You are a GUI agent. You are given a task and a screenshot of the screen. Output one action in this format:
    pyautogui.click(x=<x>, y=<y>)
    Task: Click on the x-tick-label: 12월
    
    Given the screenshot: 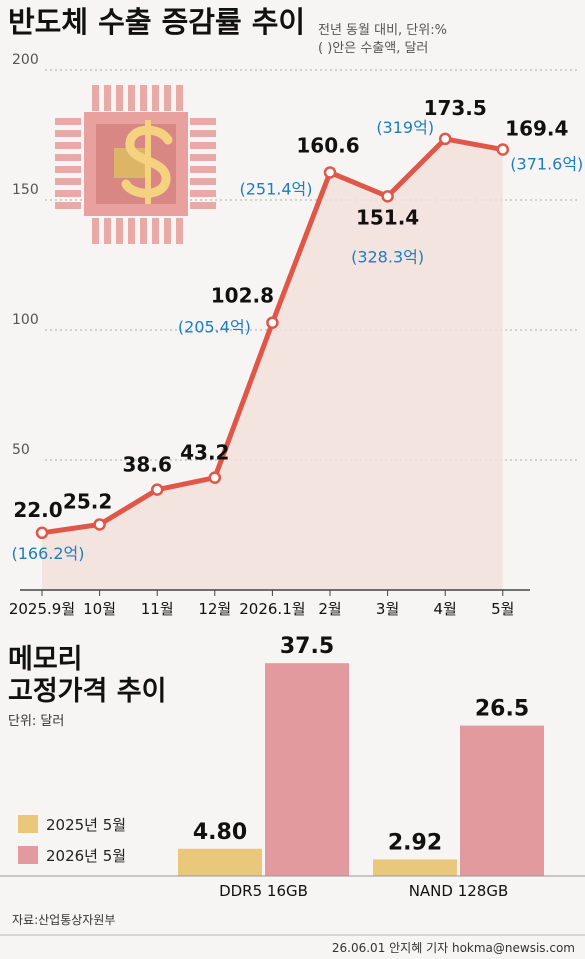 What is the action you would take?
    pyautogui.click(x=214, y=609)
    